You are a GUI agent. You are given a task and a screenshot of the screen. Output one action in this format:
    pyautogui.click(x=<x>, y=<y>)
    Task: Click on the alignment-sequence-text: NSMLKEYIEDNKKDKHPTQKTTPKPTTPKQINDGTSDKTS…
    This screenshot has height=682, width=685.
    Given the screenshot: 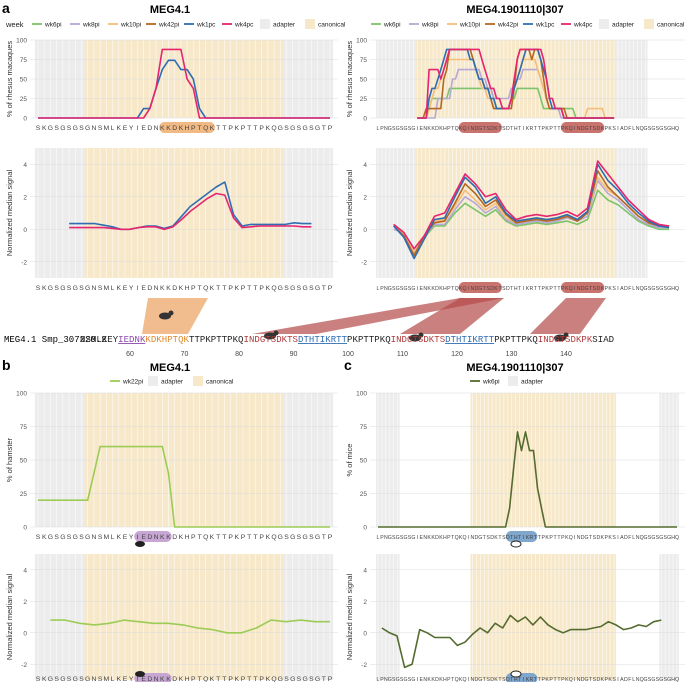 What is the action you would take?
    pyautogui.click(x=347, y=340)
    